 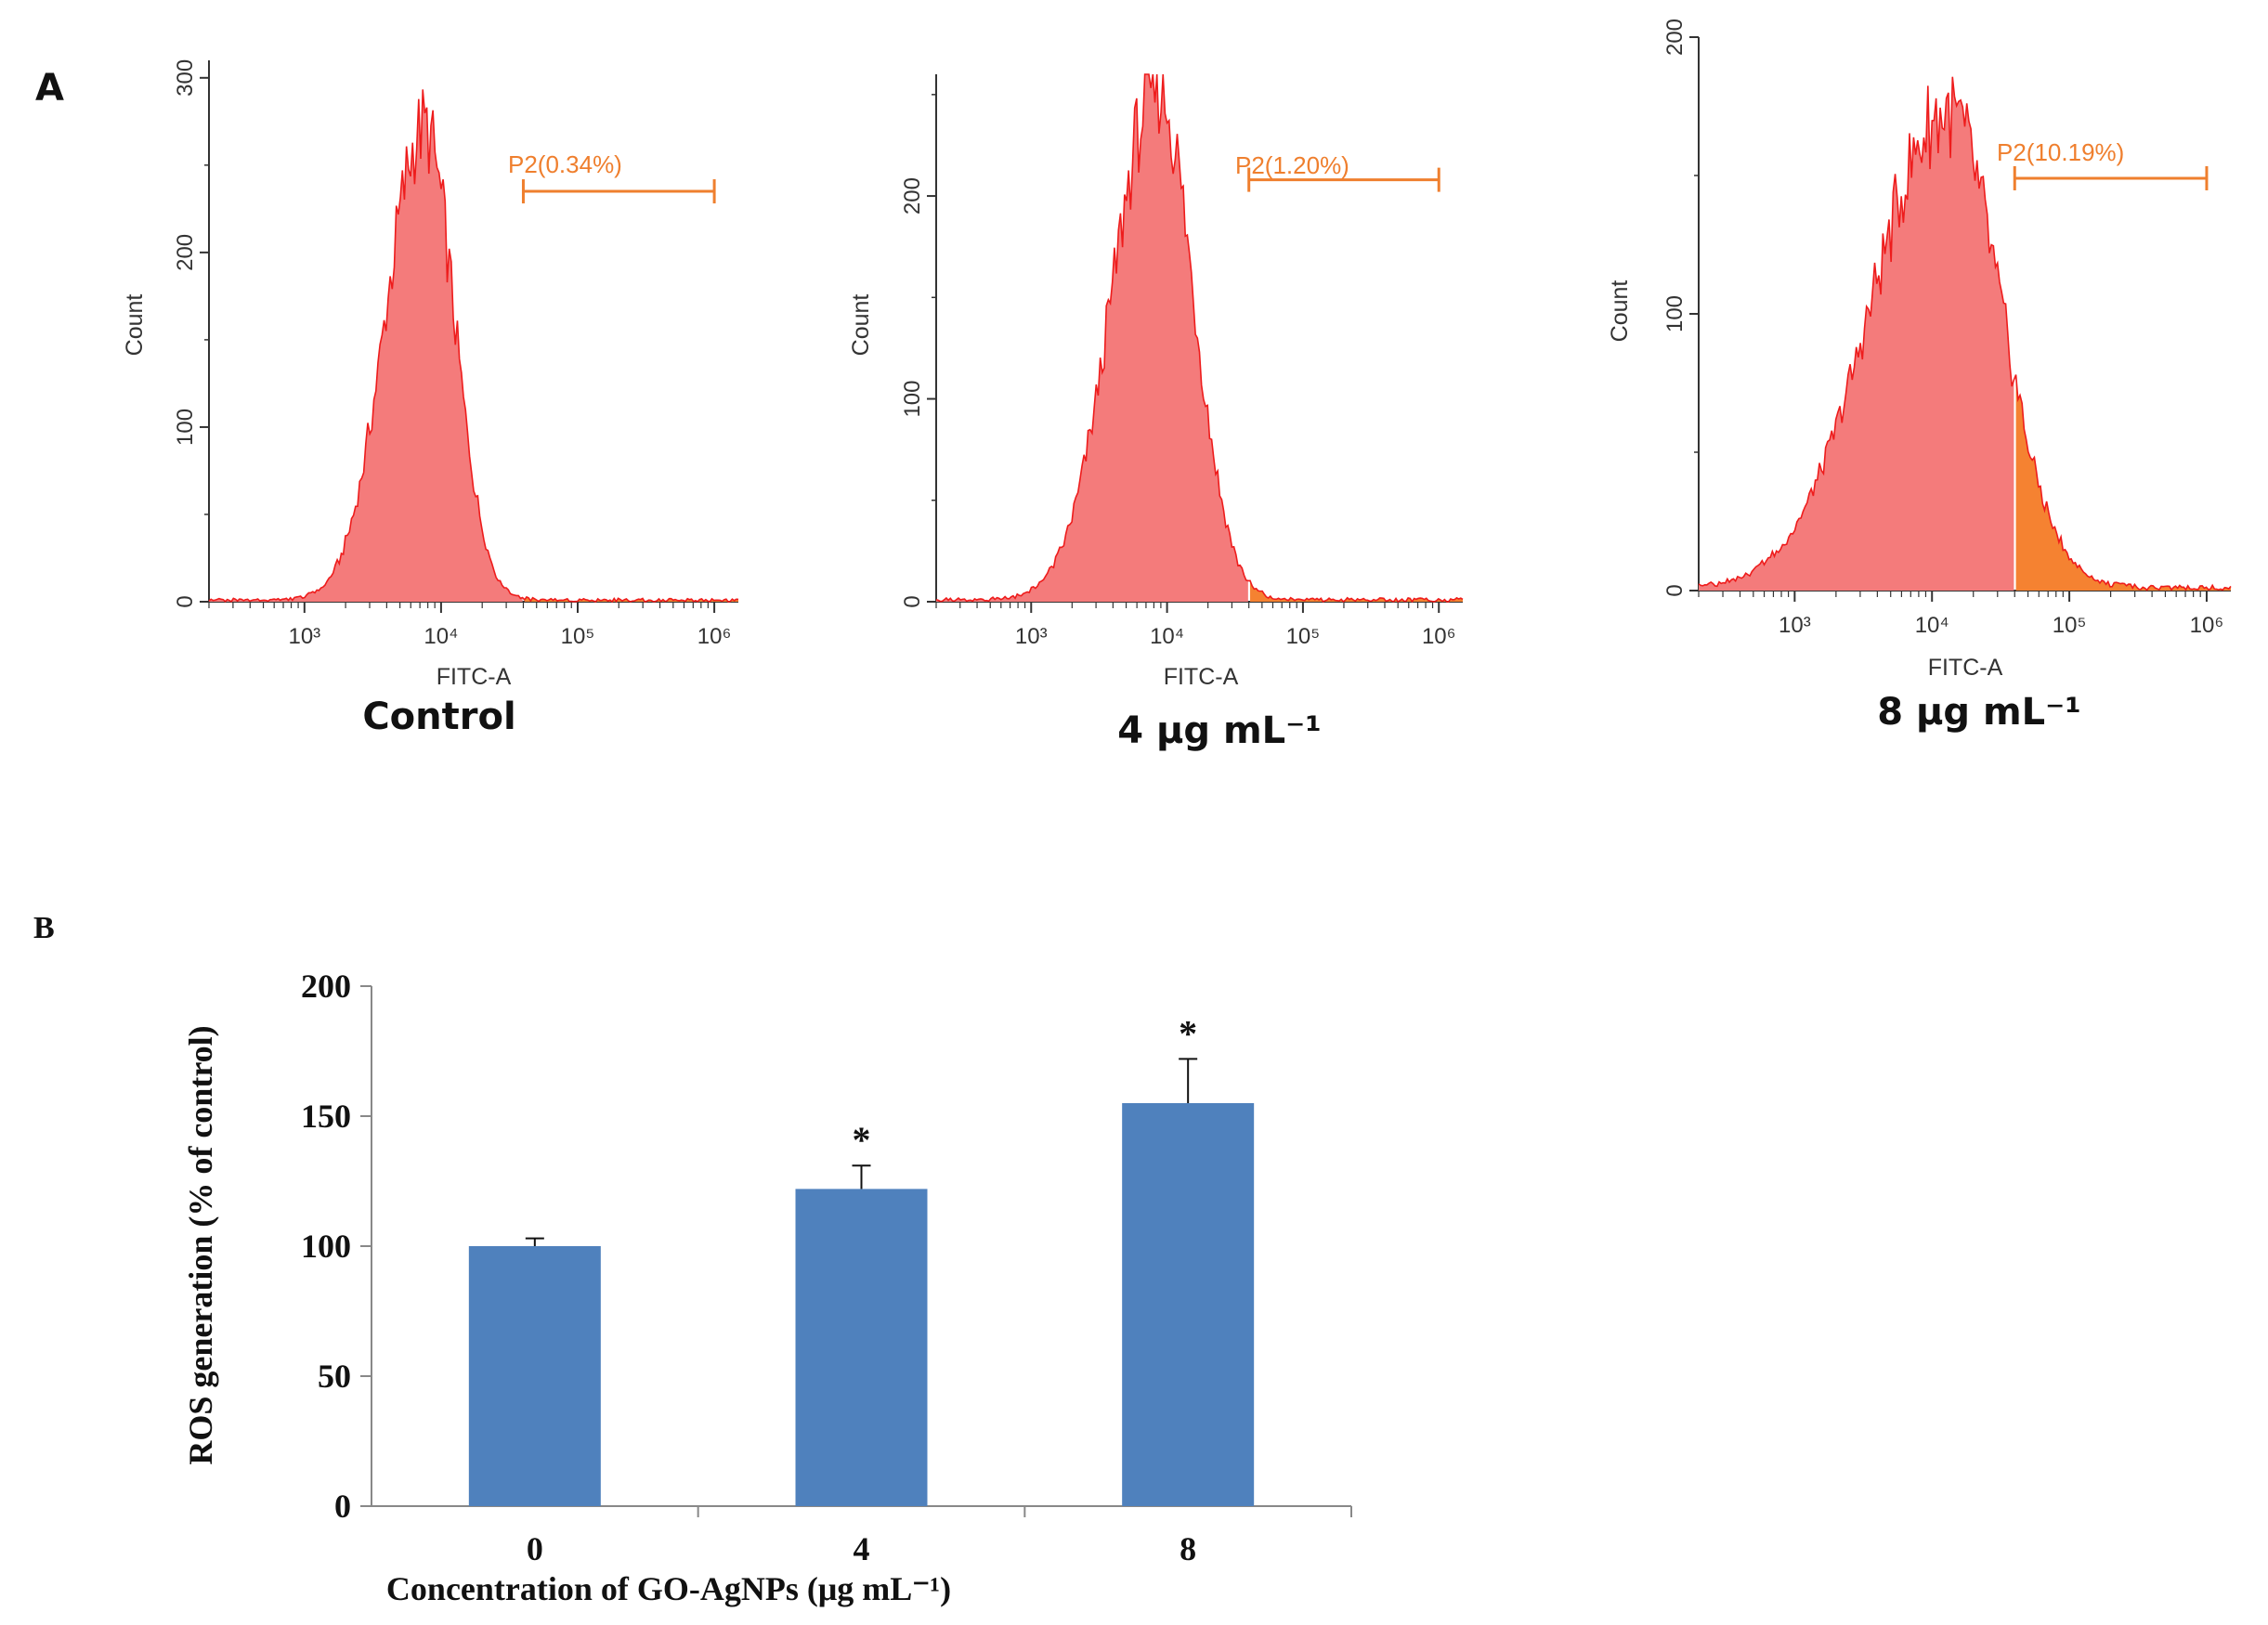 What do you see at coordinates (200, 1244) in the screenshot?
I see `bar-ylabel: ROS generation (% of control)` at bounding box center [200, 1244].